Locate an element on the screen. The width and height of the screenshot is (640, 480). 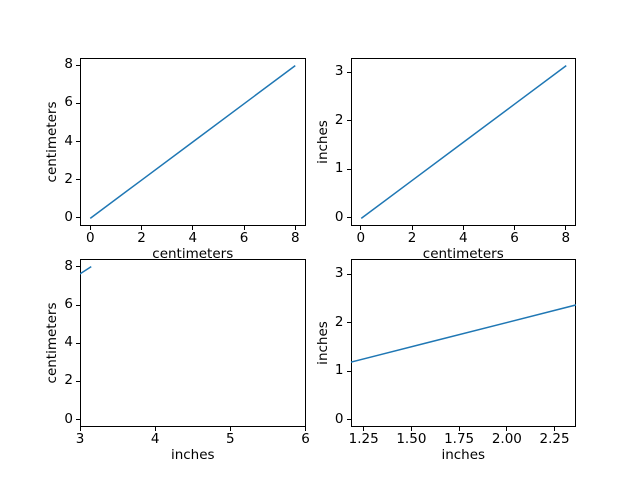
x-tick-label: 1.25 is located at coordinates (363, 439).